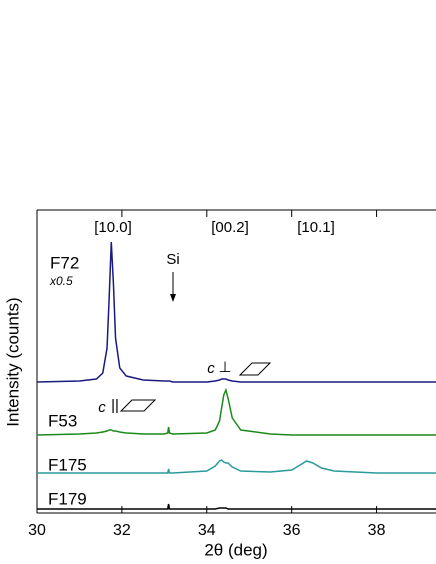 Image resolution: width=436 pixels, height=564 pixels. Describe the element at coordinates (224, 367) in the screenshot. I see `annotation: ⊥` at that location.